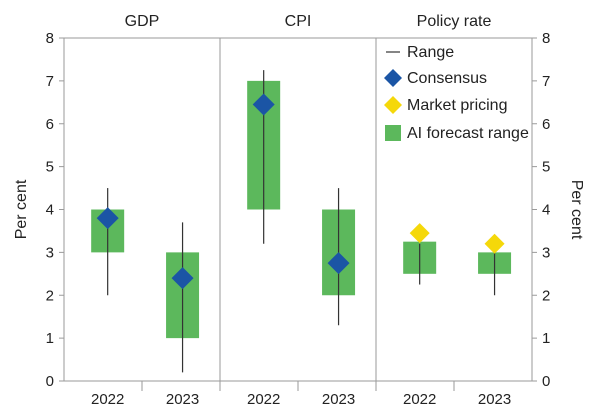  Describe the element at coordinates (576, 210) in the screenshot. I see `y-axis-label-right: Per cent` at that location.